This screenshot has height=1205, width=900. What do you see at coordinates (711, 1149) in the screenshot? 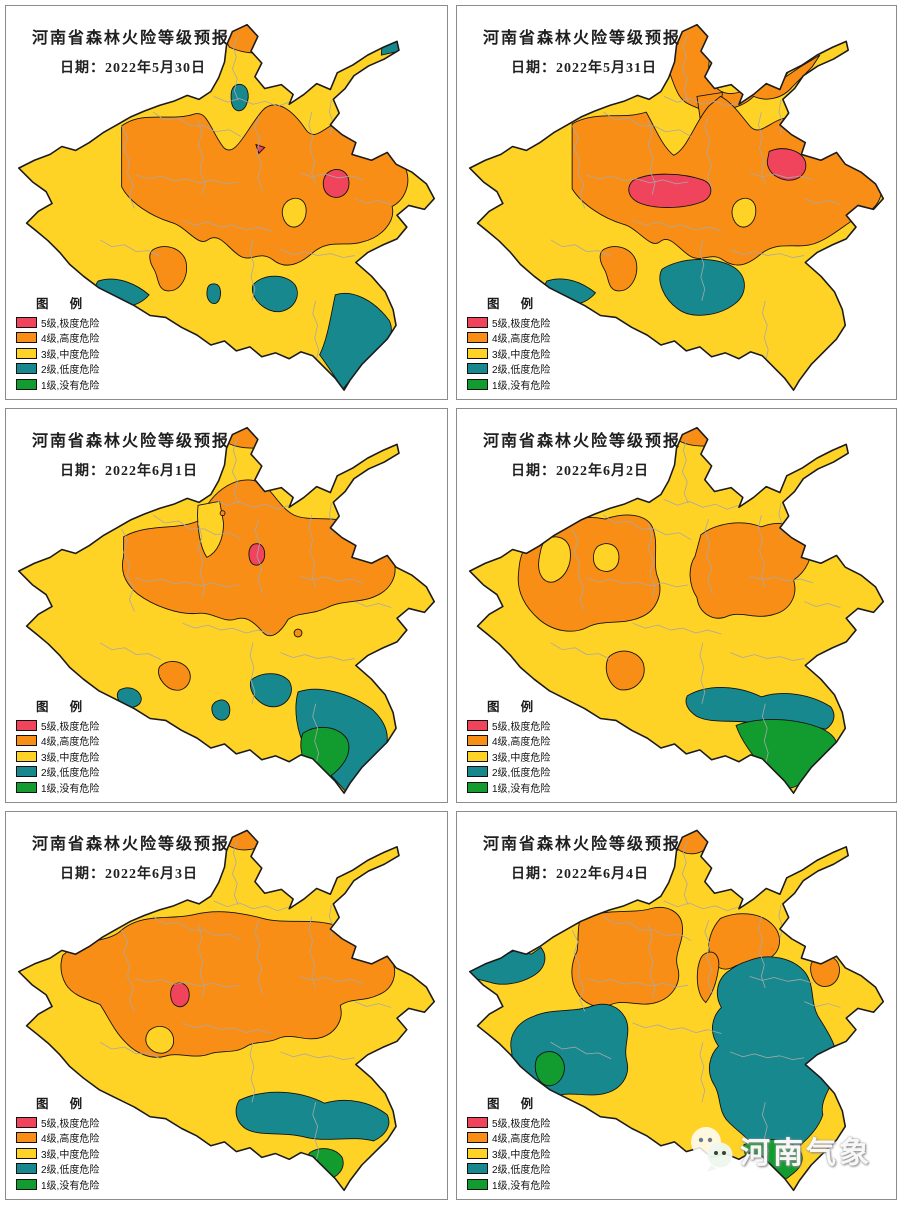
I see `chat-bubbles-icon` at bounding box center [711, 1149].